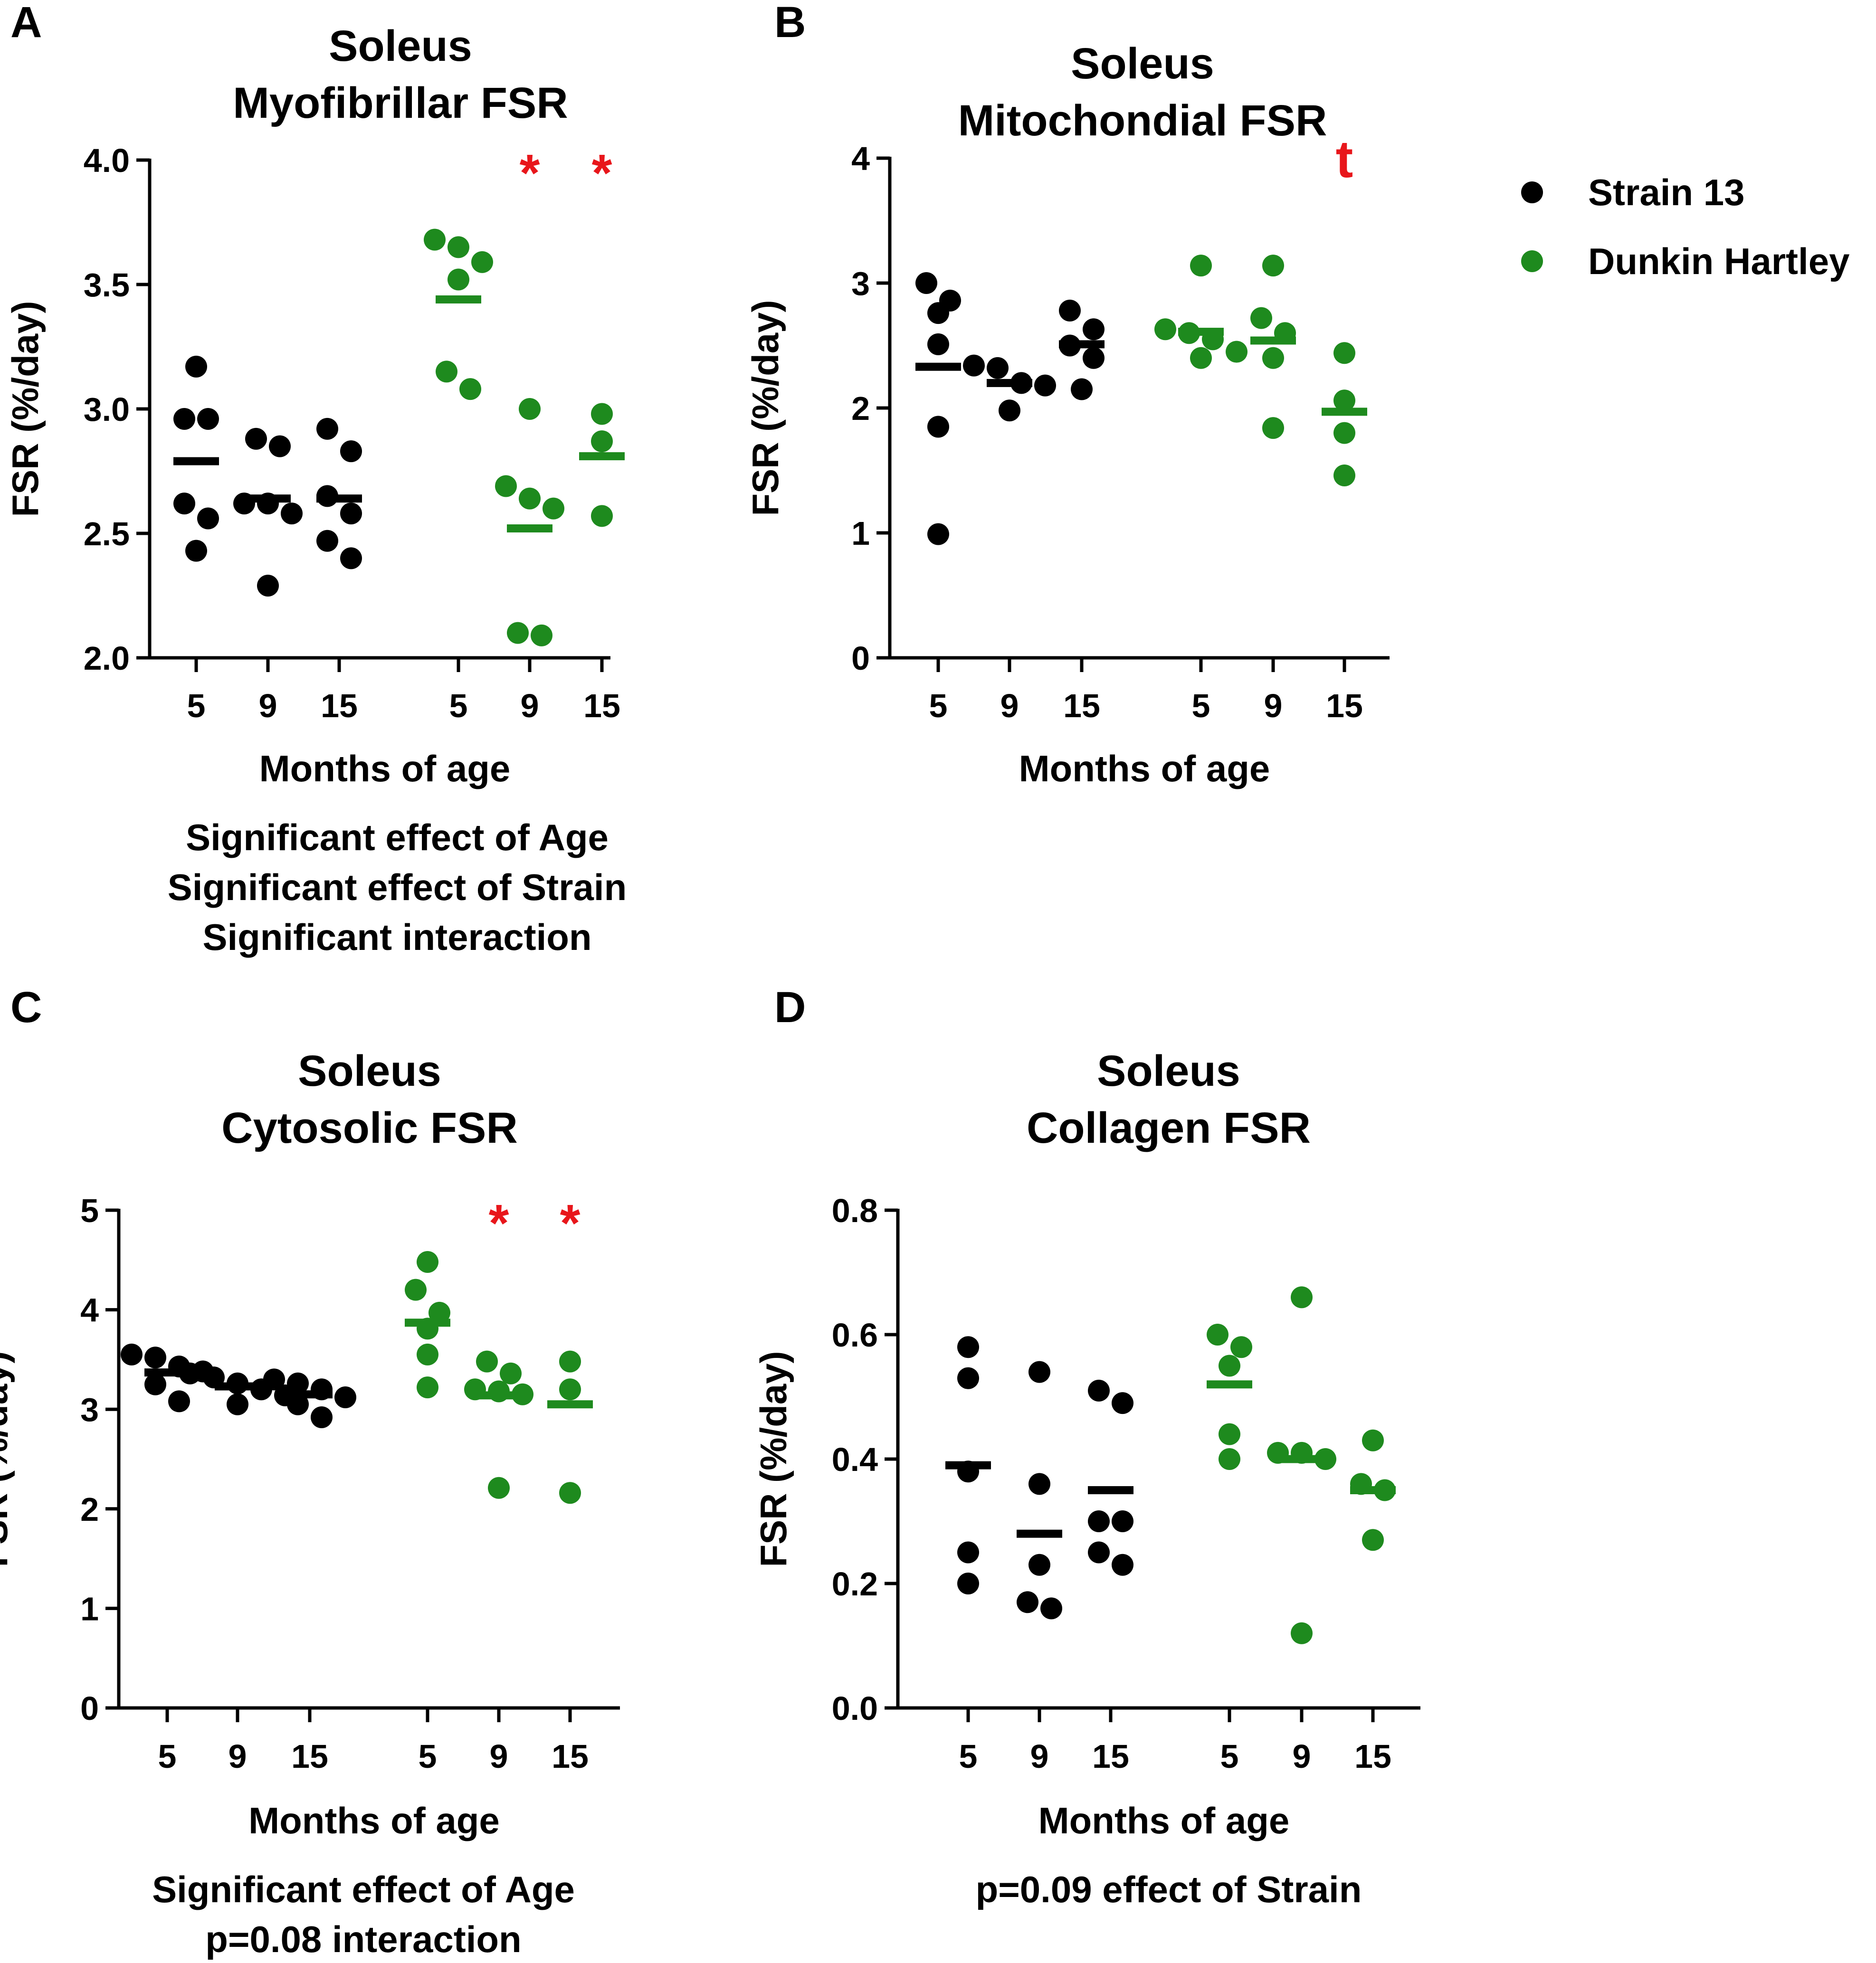 The height and width of the screenshot is (1963, 1876). I want to click on y-tick-label: 2.0, so click(107, 658).